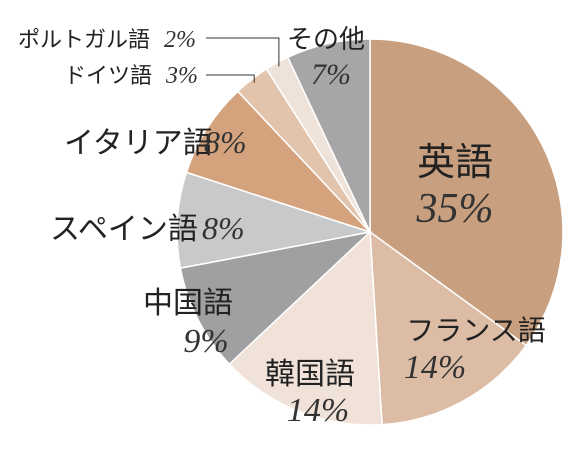  Describe the element at coordinates (455, 162) in the screenshot. I see `slice-label-english: 英語` at that location.